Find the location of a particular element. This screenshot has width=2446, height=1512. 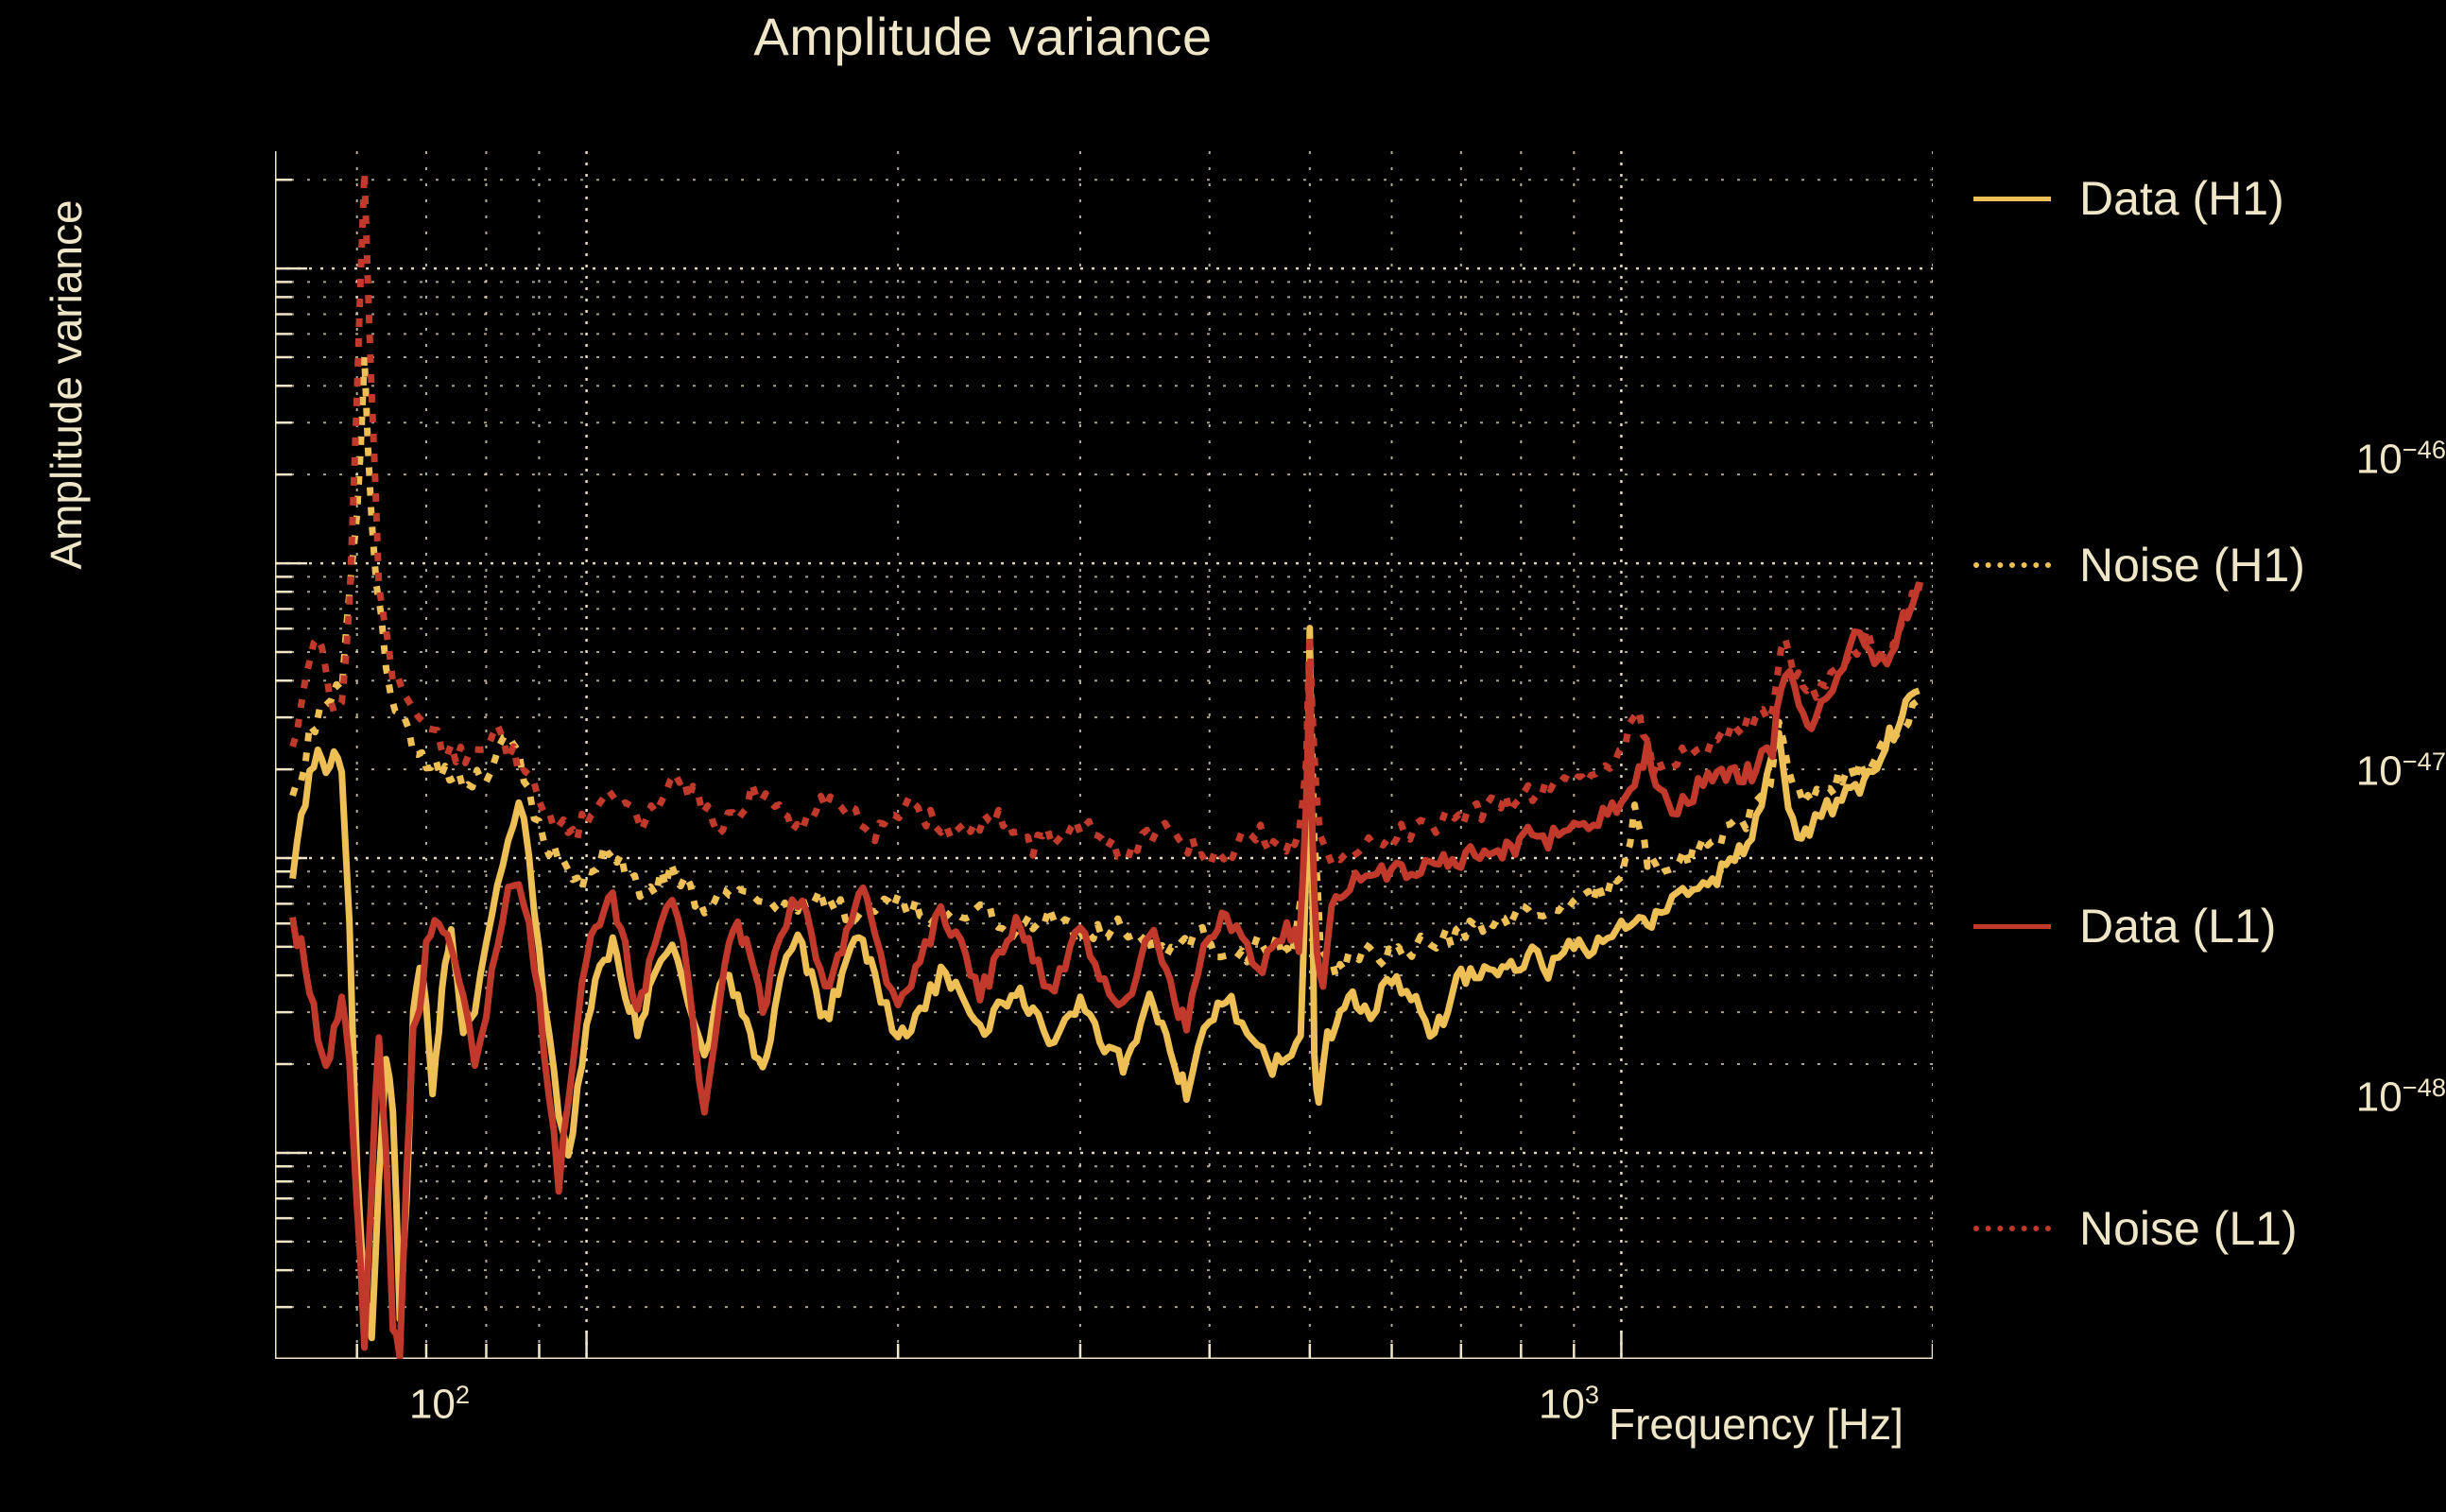

legend-entry-data-l1: Data (L1) is located at coordinates (2124, 926).